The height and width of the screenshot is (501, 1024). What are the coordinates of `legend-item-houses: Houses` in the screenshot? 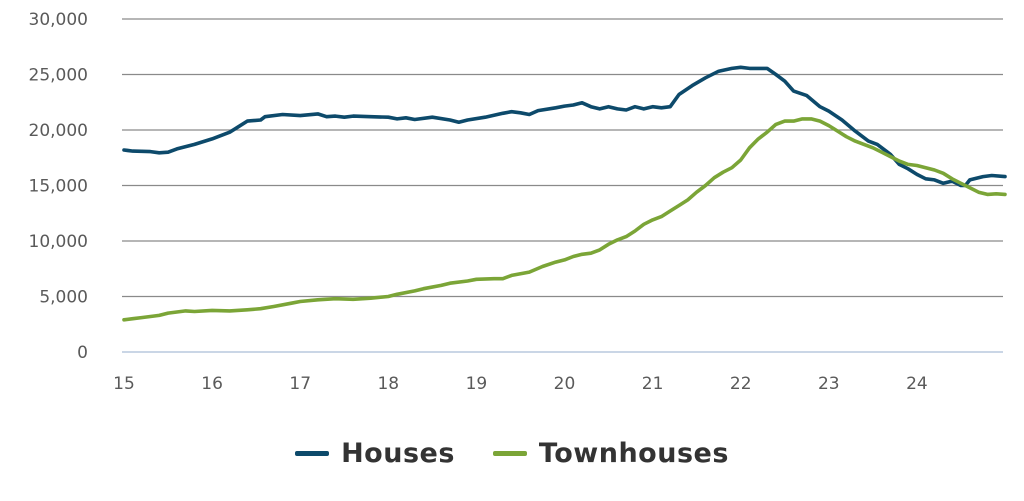 It's located at (375, 453).